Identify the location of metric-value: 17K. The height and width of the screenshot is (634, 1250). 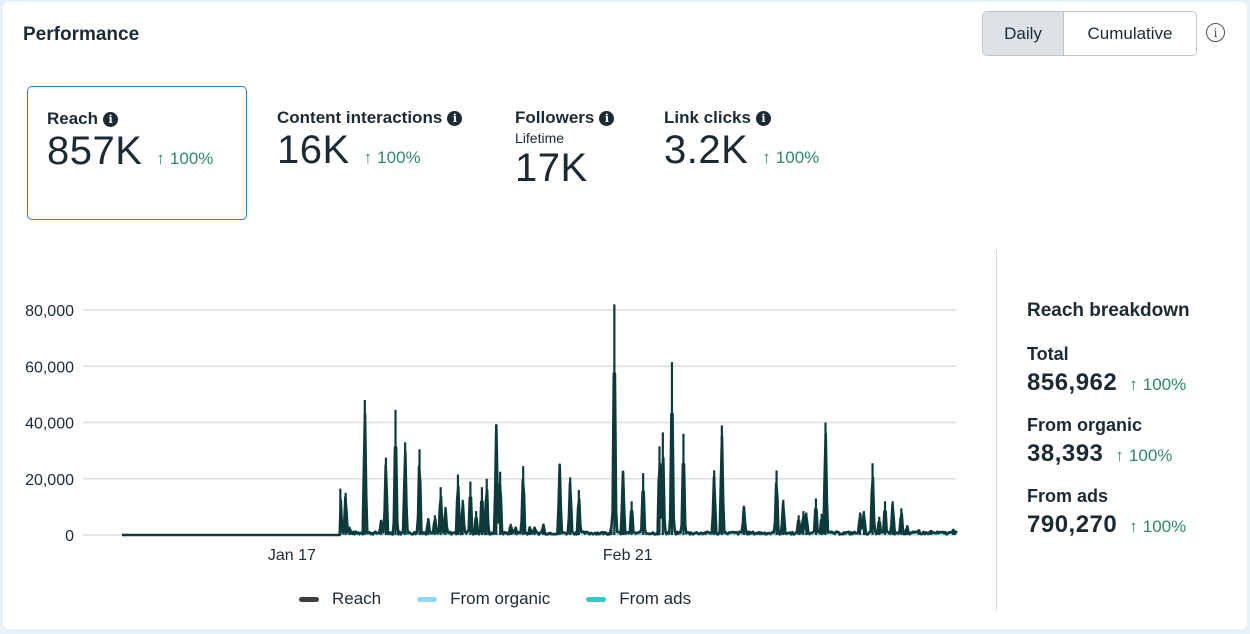
(551, 168).